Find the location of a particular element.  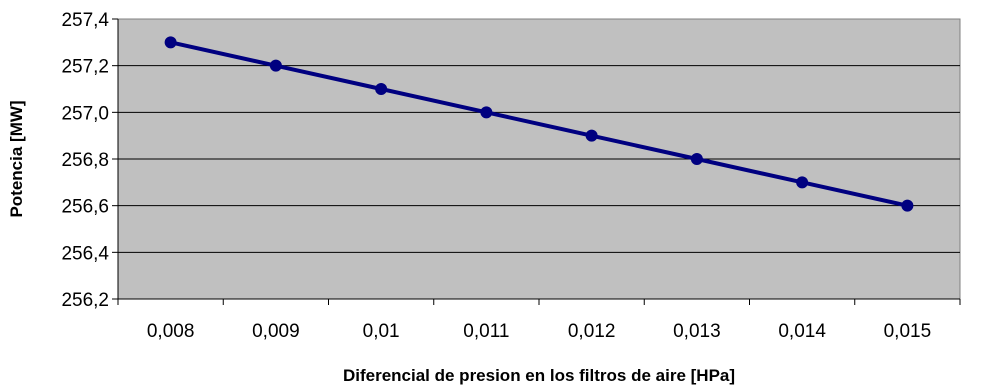

y-tick-label: 257,0 is located at coordinates (85, 113).